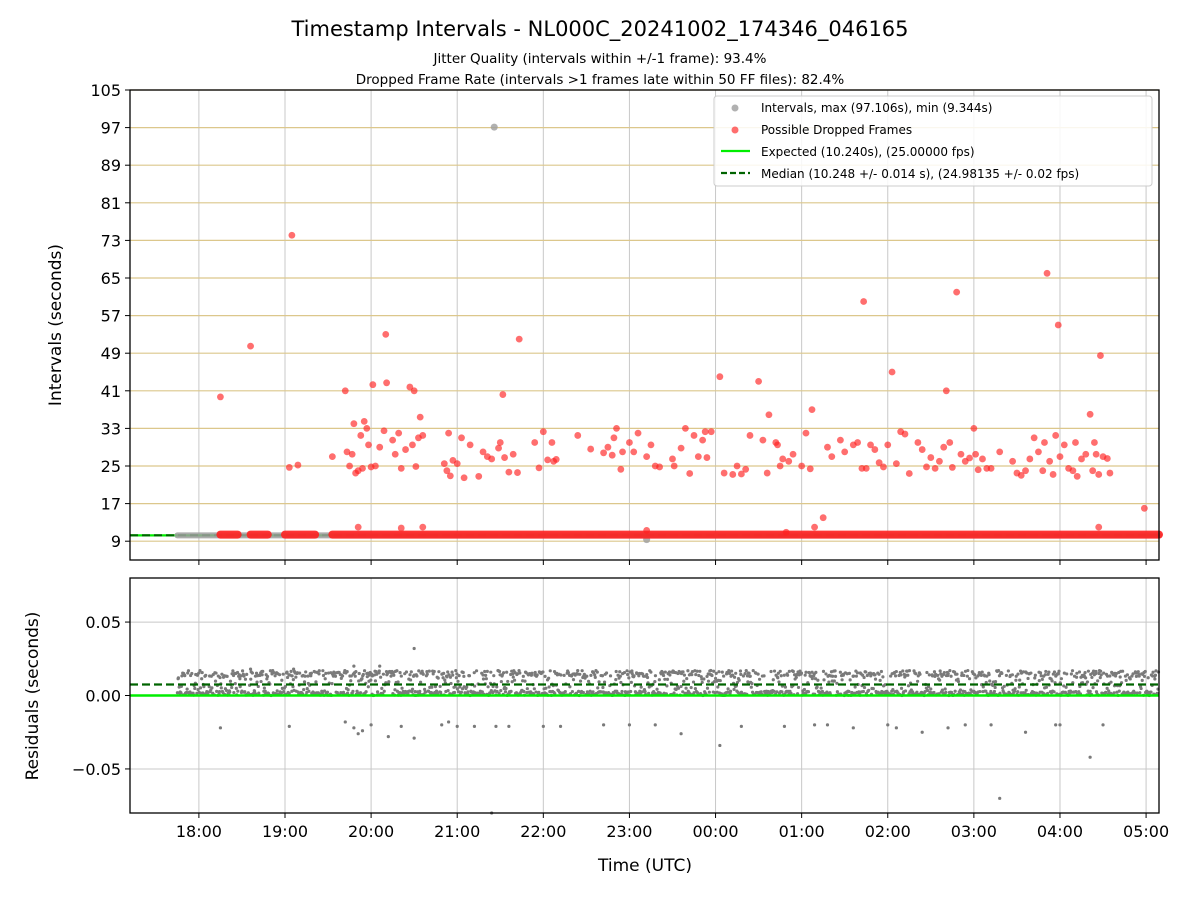  Describe the element at coordinates (543, 831) in the screenshot. I see `x-tick-label: 22:00` at that location.